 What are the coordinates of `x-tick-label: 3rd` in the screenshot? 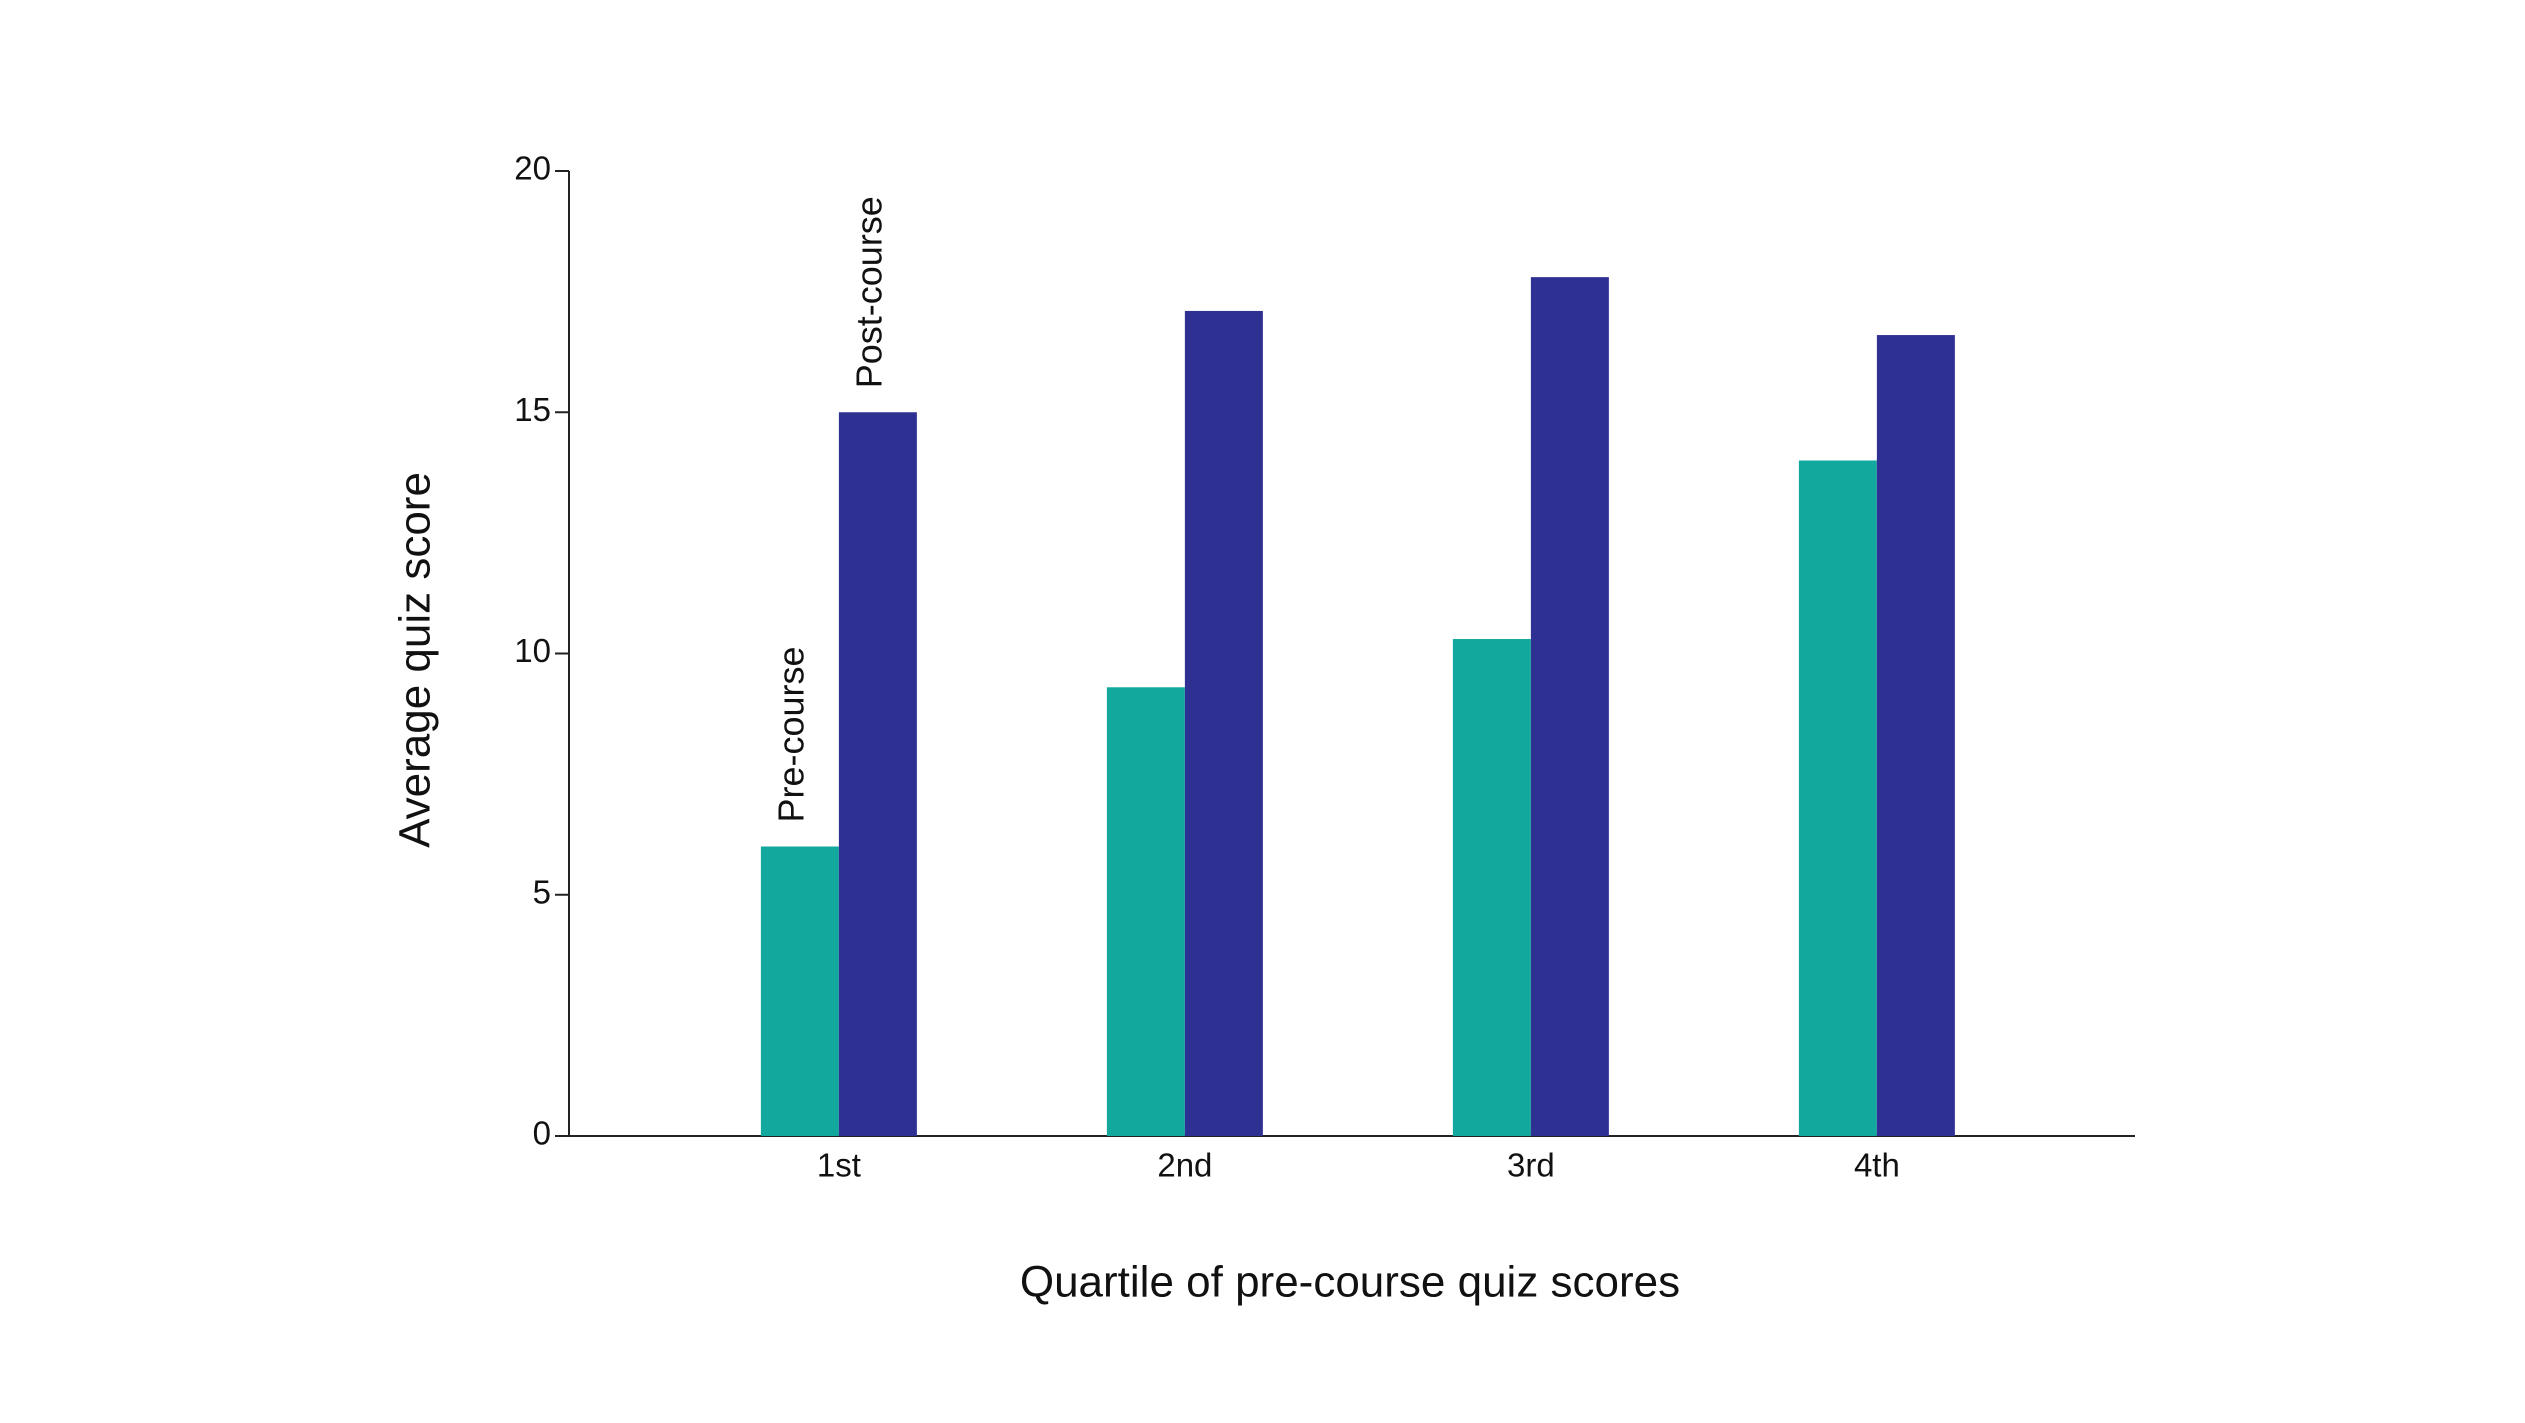 It's located at (1531, 1165).